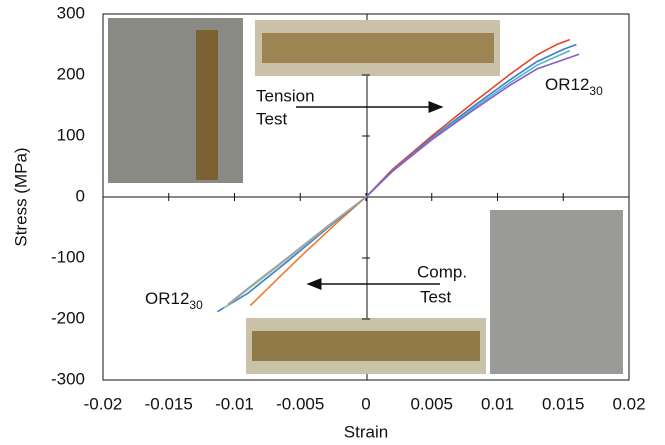  I want to click on x-tick-label: 0, so click(365, 403).